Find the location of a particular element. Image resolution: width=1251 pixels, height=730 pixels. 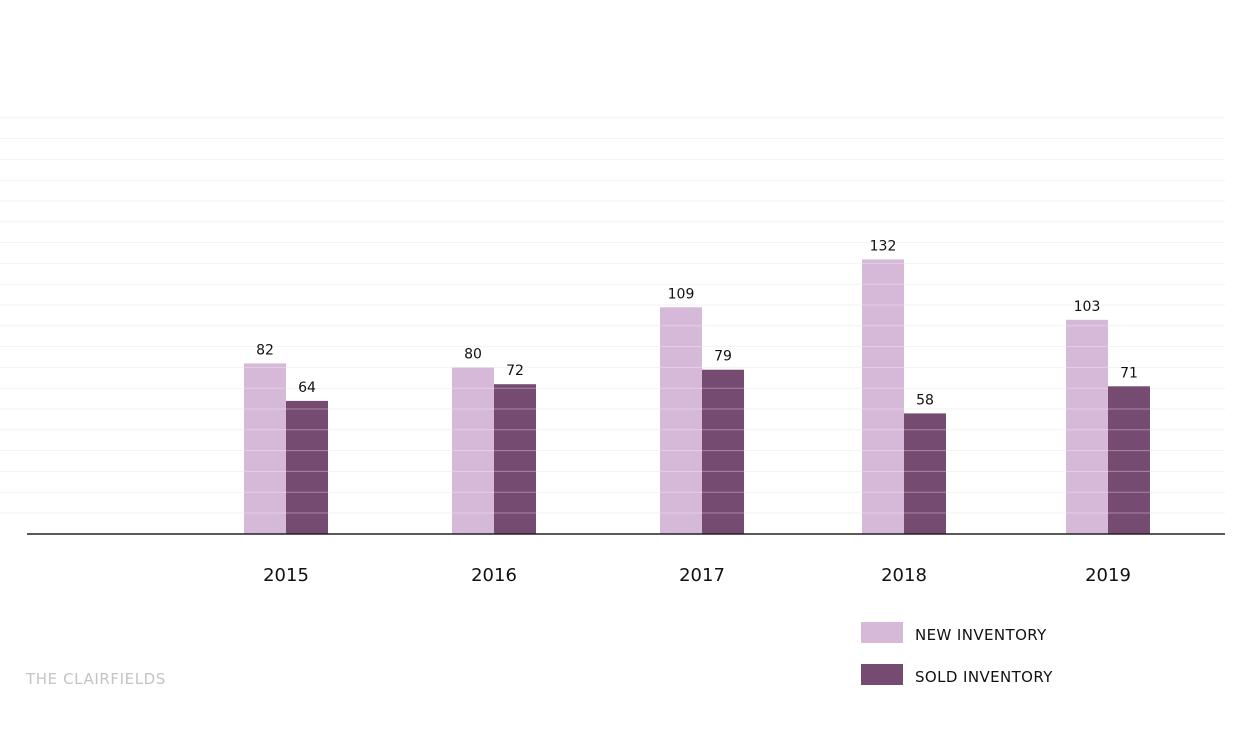

legend-item-sold-inventory: SOLD INVENTORY is located at coordinates (991, 675).